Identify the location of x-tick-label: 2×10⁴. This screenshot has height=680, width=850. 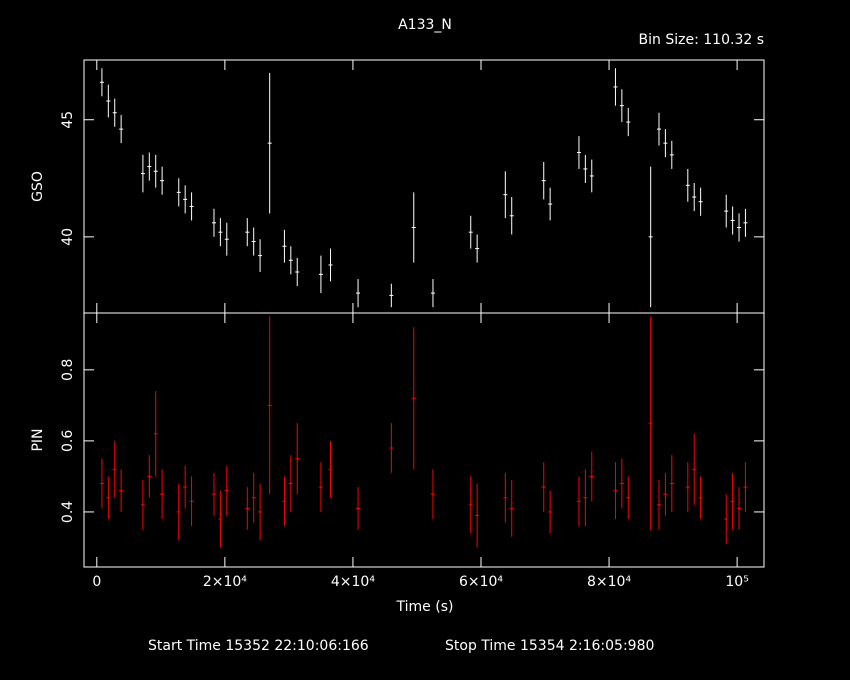
(225, 582).